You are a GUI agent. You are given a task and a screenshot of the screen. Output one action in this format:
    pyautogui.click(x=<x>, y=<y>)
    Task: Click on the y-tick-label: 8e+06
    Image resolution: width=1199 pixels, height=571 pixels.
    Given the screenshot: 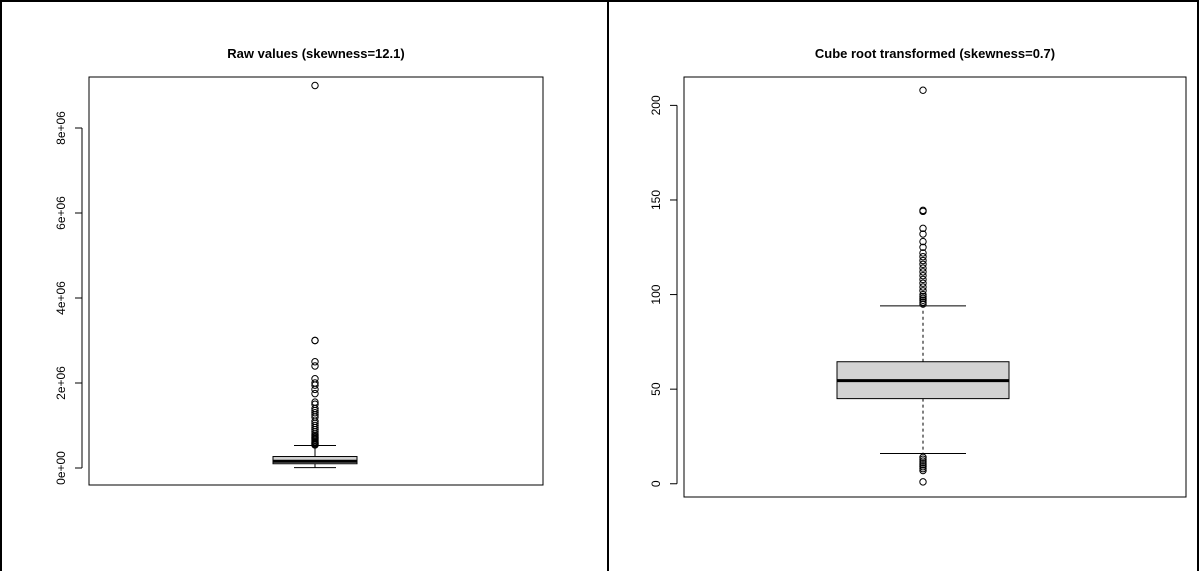 What is the action you would take?
    pyautogui.click(x=61, y=128)
    